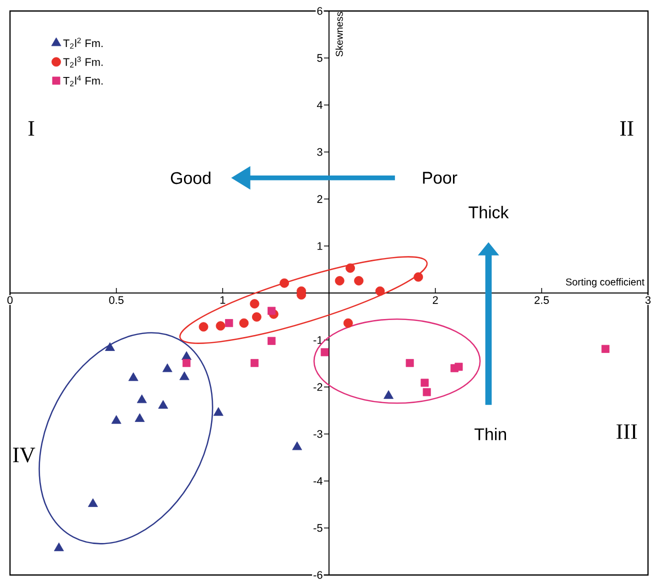 Image resolution: width=652 pixels, height=585 pixels. What do you see at coordinates (490, 434) in the screenshot?
I see `annotation: Thin` at bounding box center [490, 434].